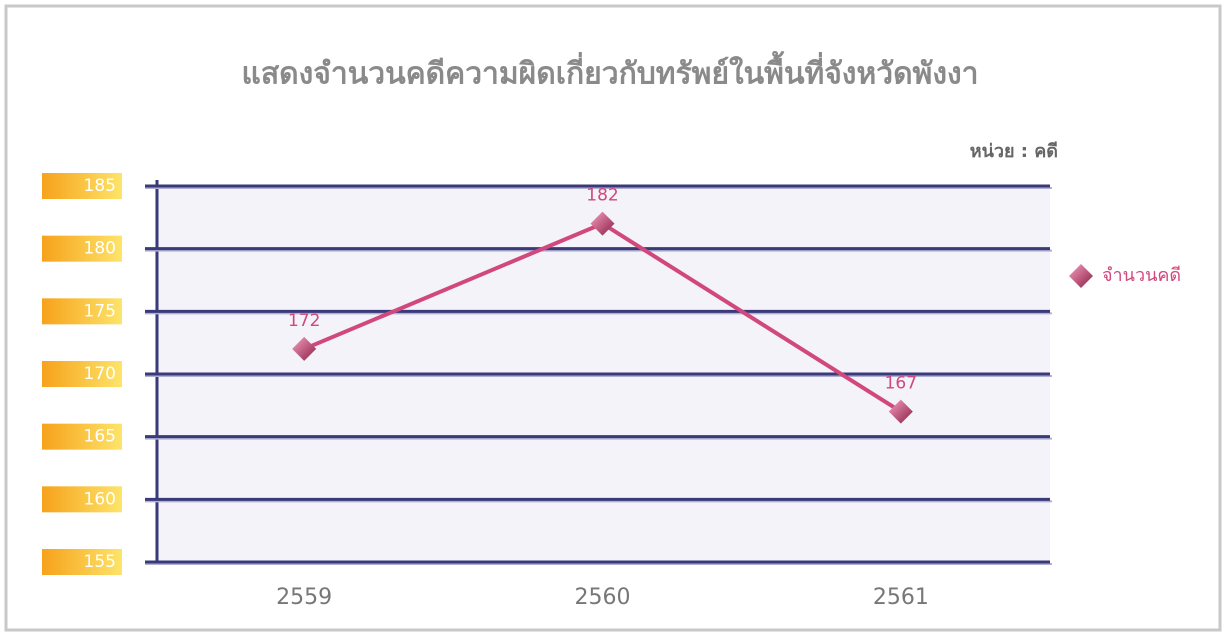 This screenshot has height=636, width=1226. Describe the element at coordinates (602, 196) in the screenshot. I see `data-label: 182` at that location.